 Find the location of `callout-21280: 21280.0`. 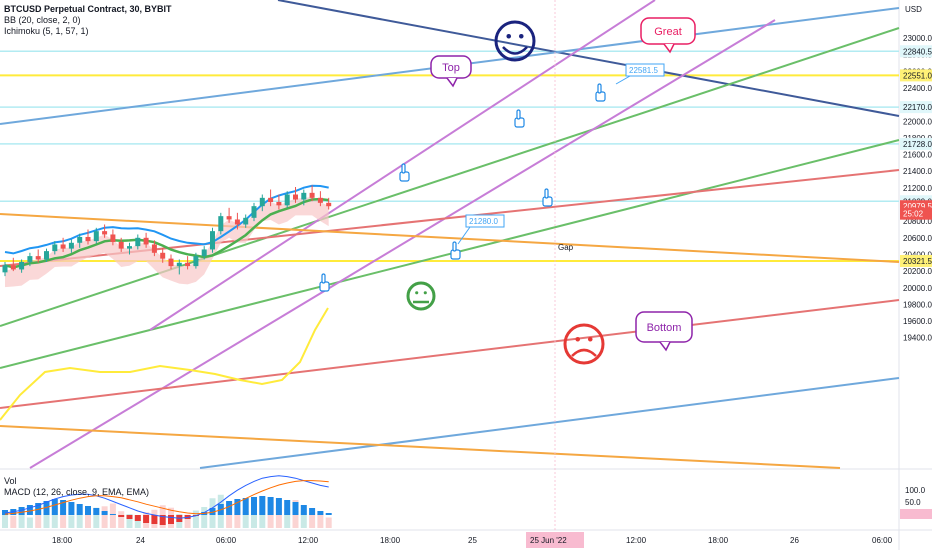

callout-21280: 21280.0 is located at coordinates (485, 221).